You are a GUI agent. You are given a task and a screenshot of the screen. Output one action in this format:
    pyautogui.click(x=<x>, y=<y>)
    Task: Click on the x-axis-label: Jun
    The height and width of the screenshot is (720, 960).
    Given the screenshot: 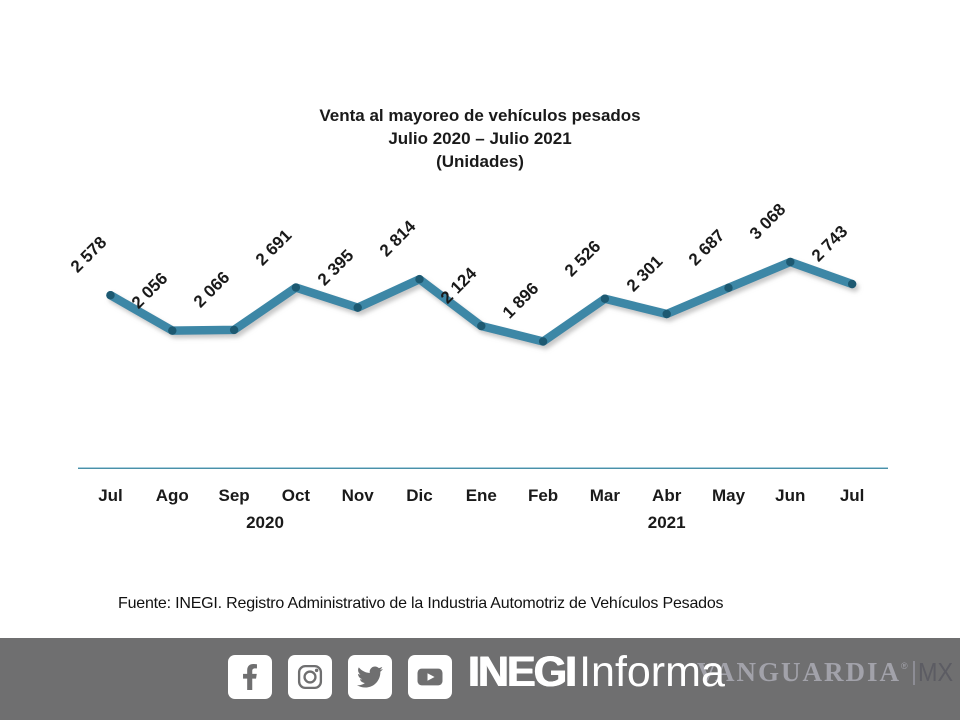 What is the action you would take?
    pyautogui.click(x=790, y=495)
    